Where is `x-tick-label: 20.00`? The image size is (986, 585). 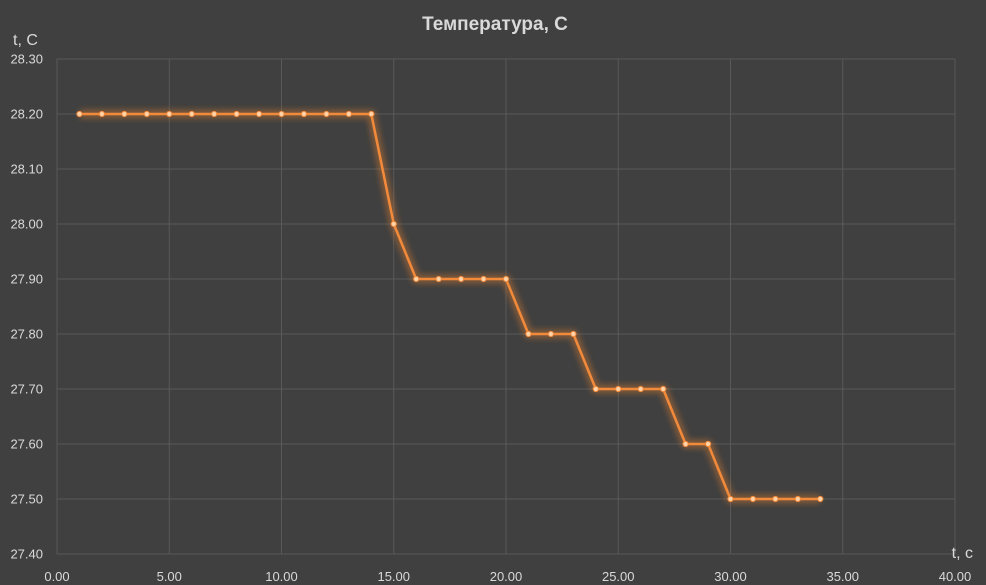 x-tick-label: 20.00 is located at coordinates (506, 576).